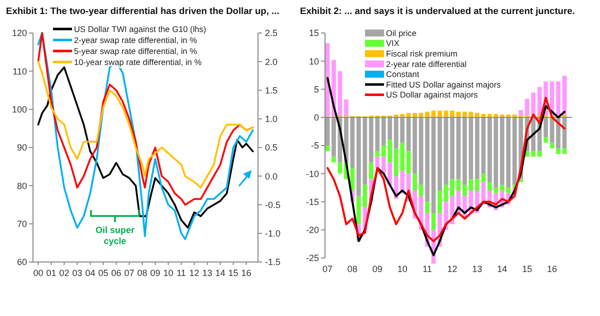 This screenshot has width=600, height=316. Describe the element at coordinates (312, 258) in the screenshot. I see `y-tick-label: -25` at that location.